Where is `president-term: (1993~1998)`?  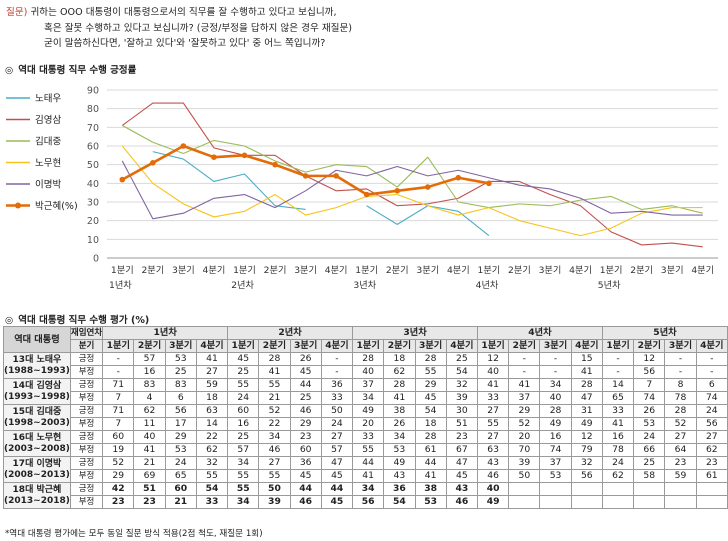
president-term: (1993~1998) is located at coordinates (37, 396).